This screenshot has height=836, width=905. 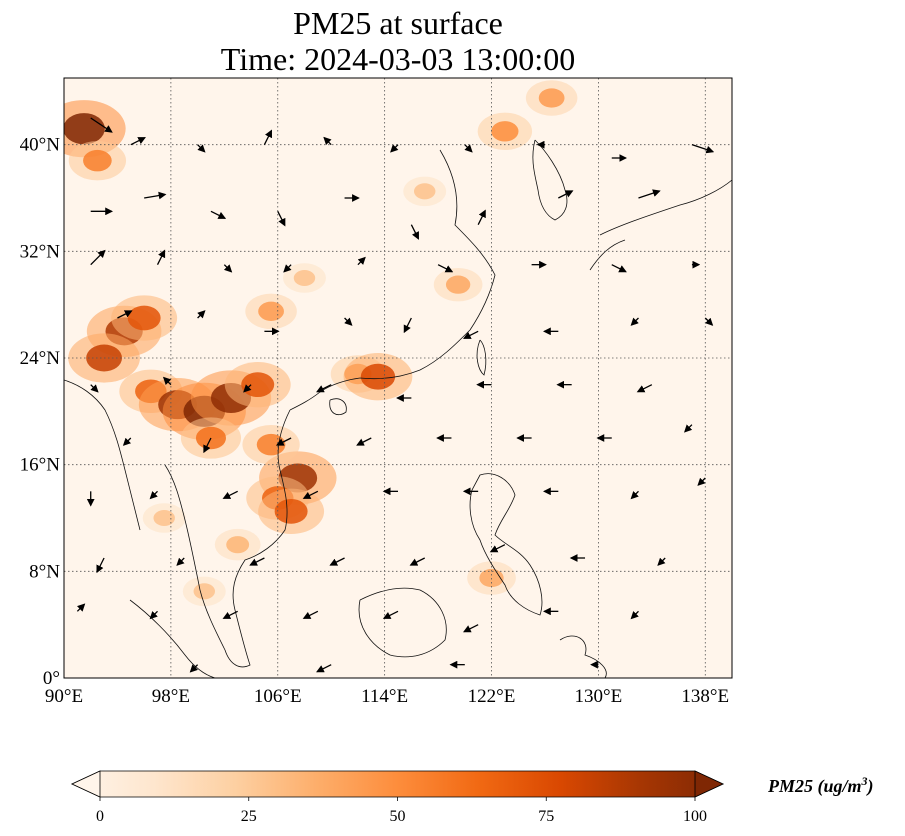 What do you see at coordinates (870, 786) in the screenshot?
I see `colorbar-label-close: )` at bounding box center [870, 786].